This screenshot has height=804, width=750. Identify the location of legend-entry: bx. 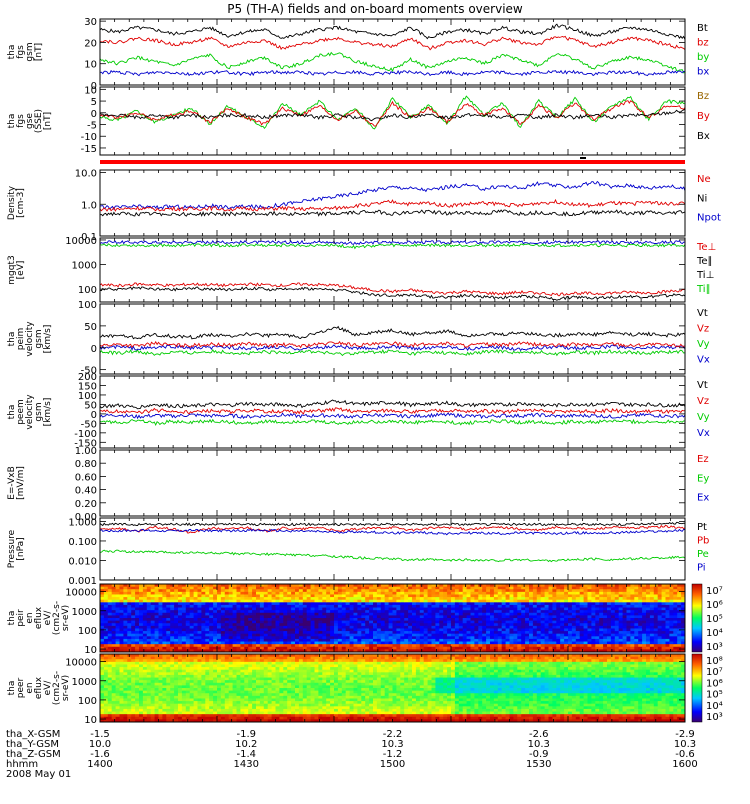
(703, 72).